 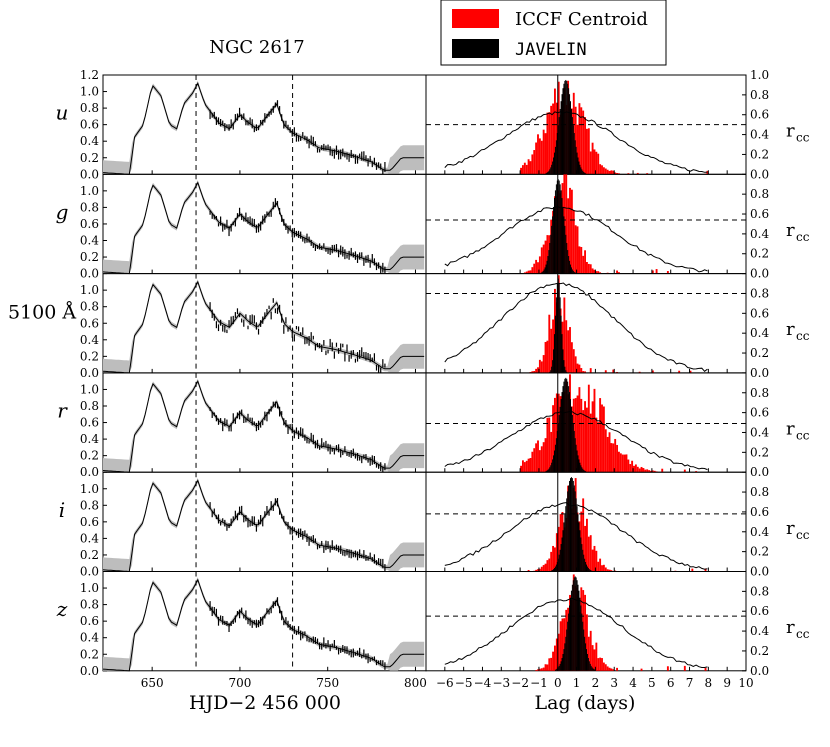 What do you see at coordinates (89, 307) in the screenshot?
I see `left-y-tick-label: 0.8` at bounding box center [89, 307].